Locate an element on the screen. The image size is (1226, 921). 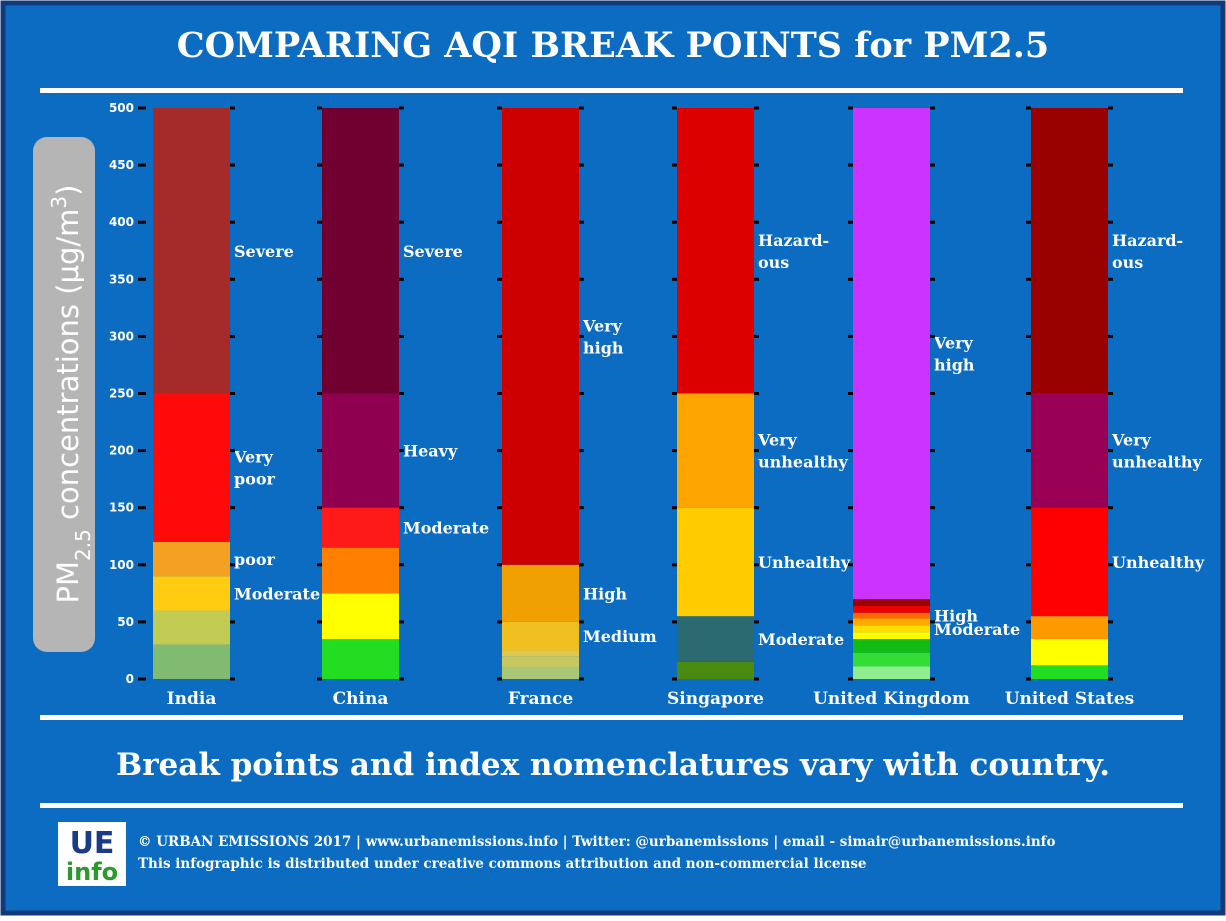
y-label-part: 3 is located at coordinates (59, 202).